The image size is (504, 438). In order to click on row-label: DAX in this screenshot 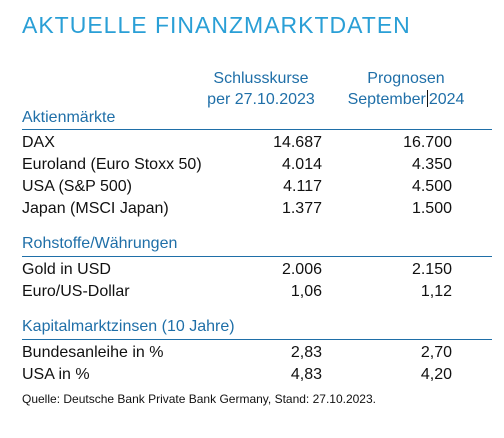, I will do `click(38, 142)`.